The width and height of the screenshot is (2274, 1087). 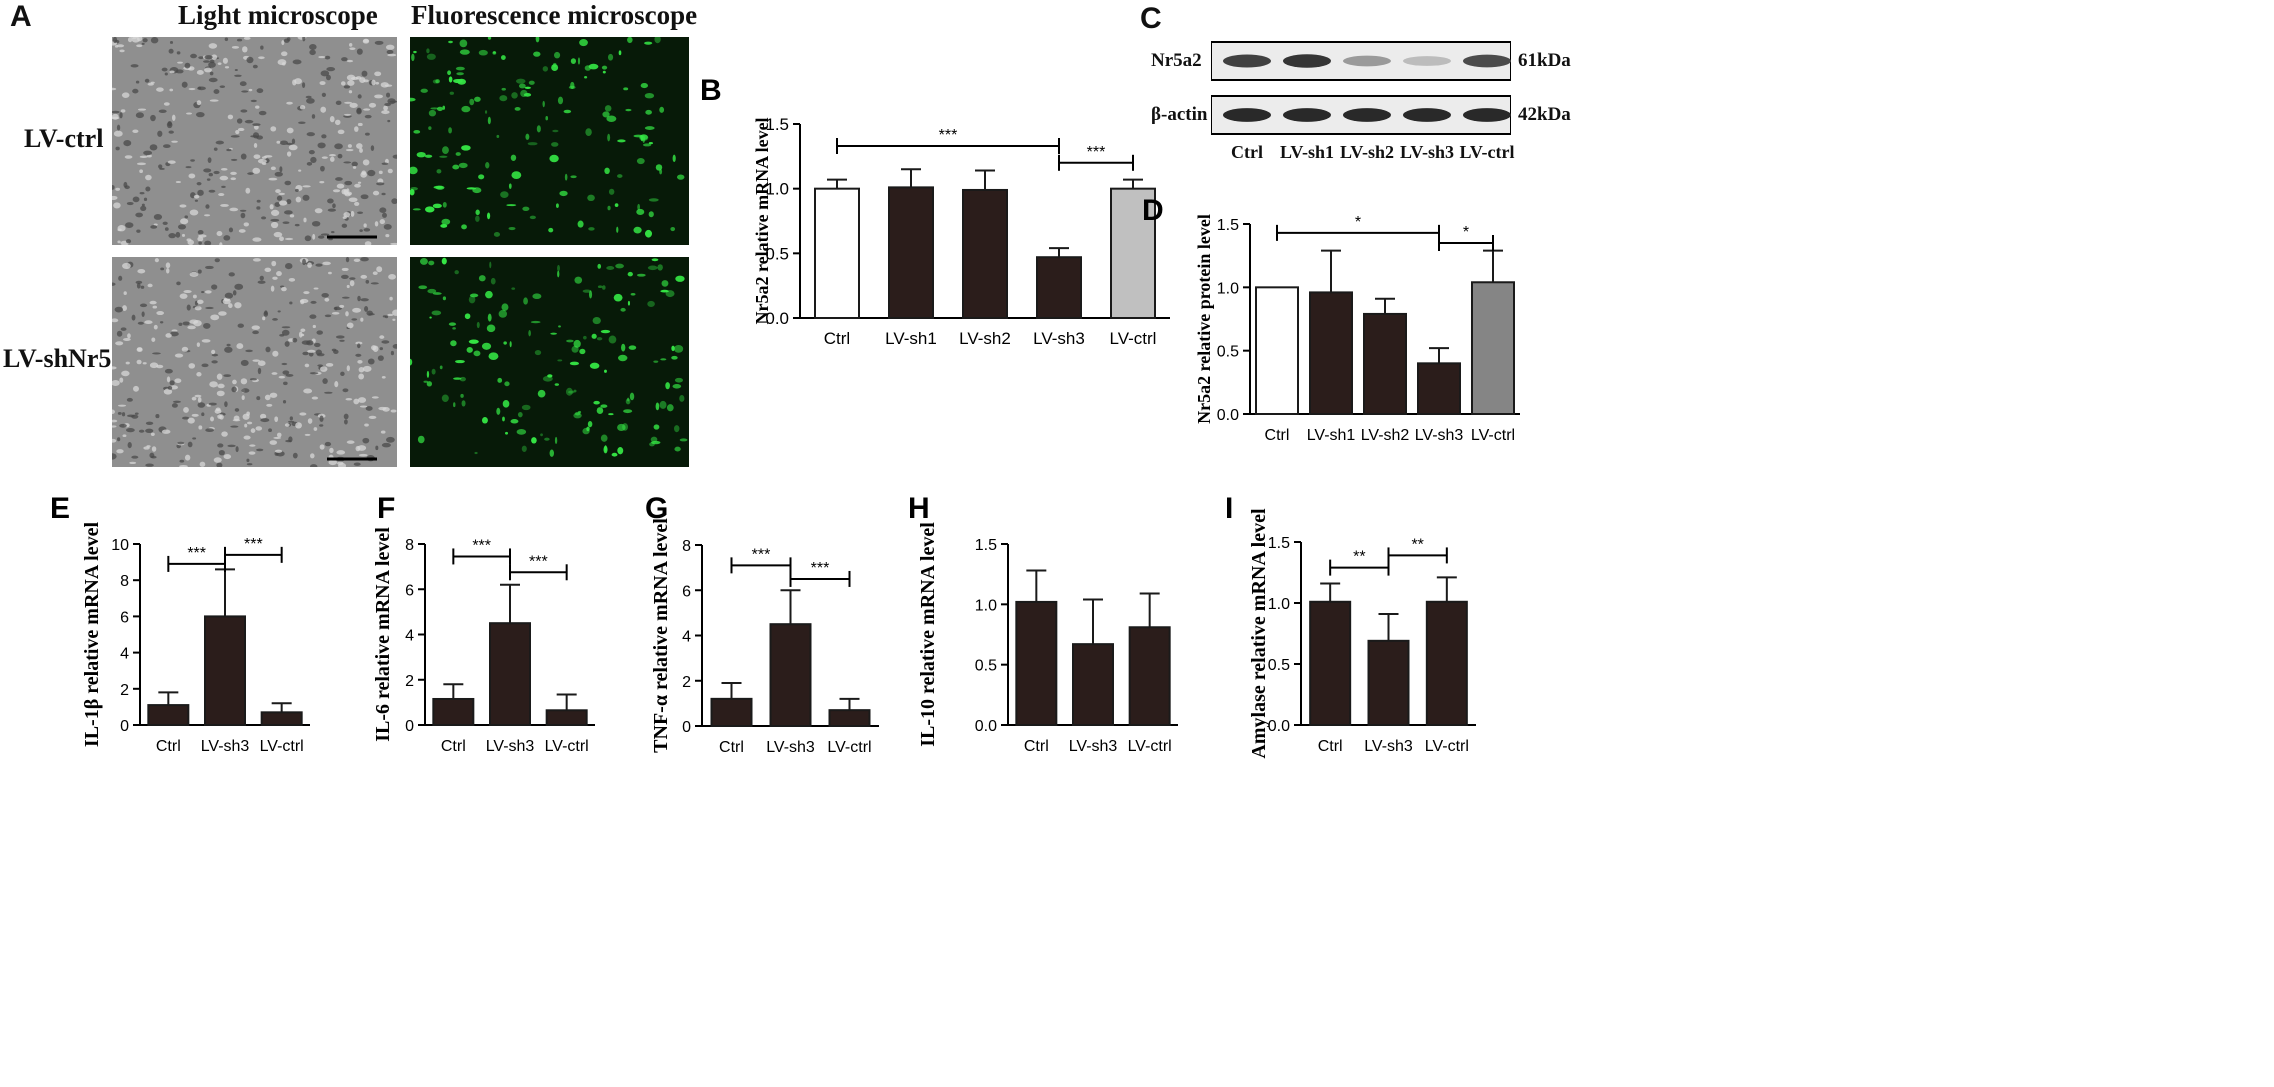 I want to click on y-tick-label: 4, so click(x=124, y=654).